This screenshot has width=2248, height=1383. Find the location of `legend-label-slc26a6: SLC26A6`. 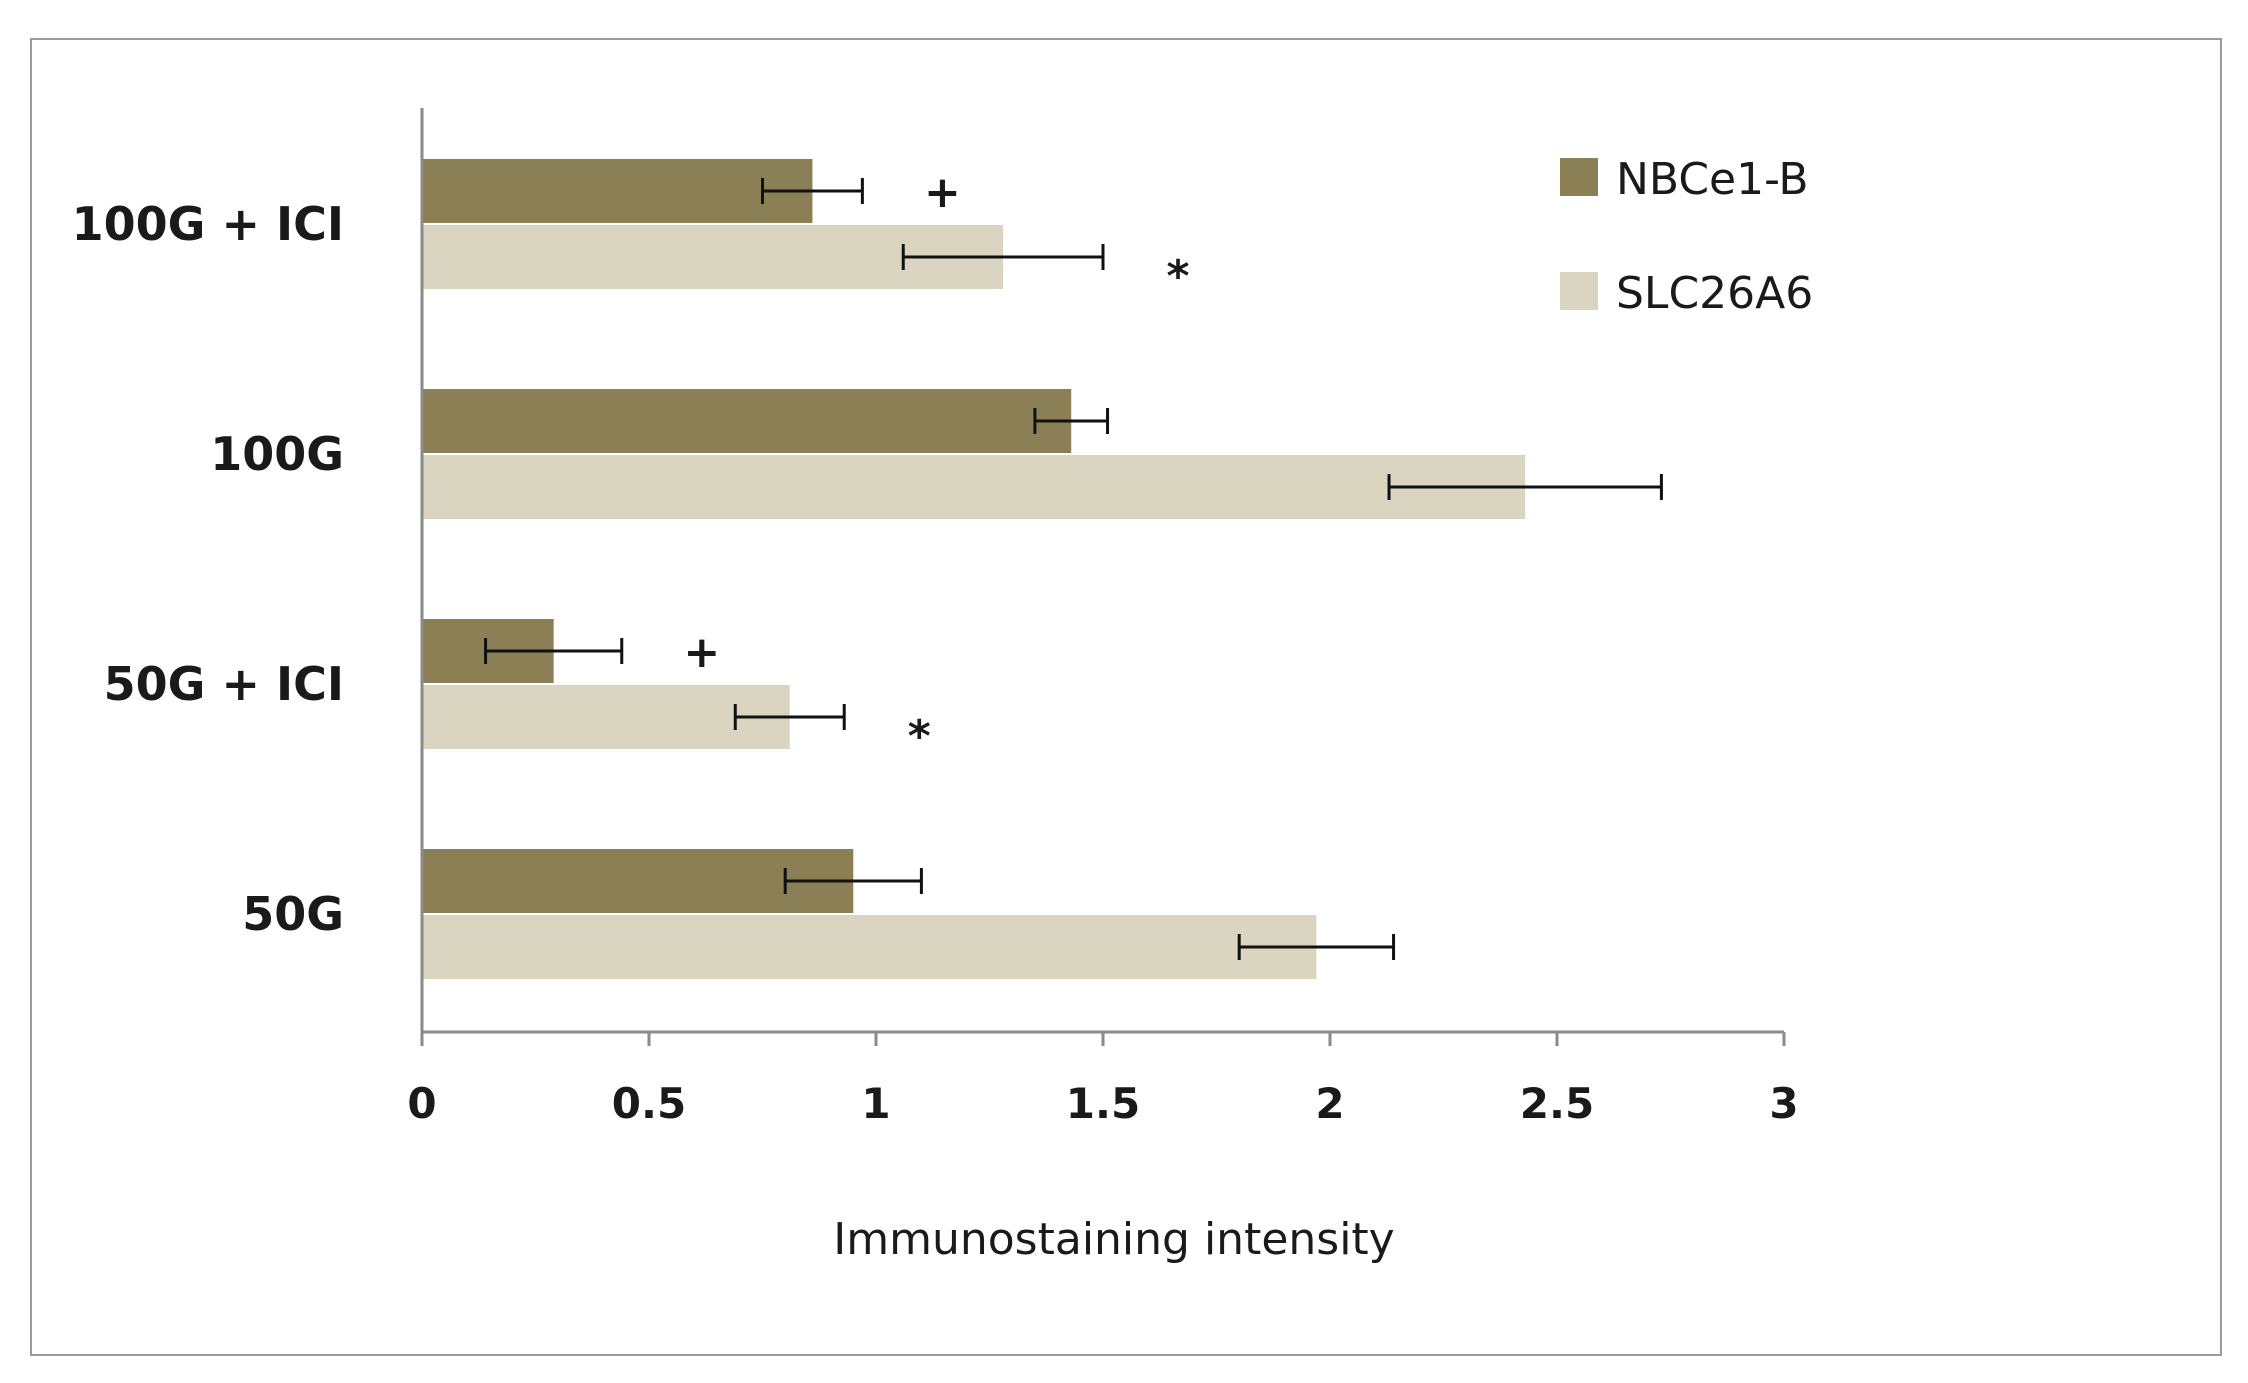

legend-label-slc26a6: SLC26A6 is located at coordinates (1714, 293).